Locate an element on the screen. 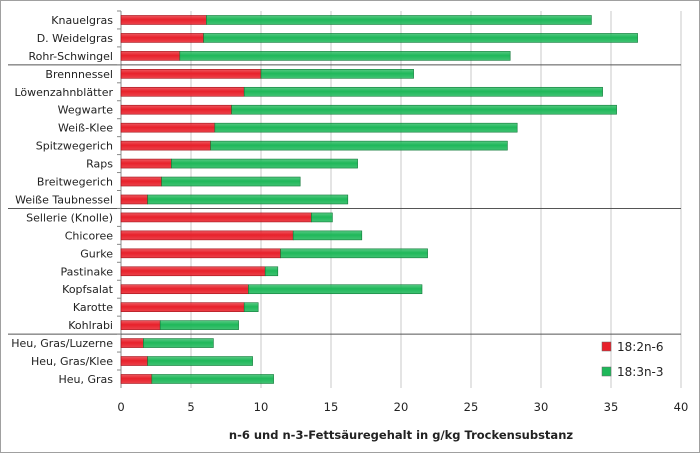 Image resolution: width=700 pixels, height=457 pixels. category-label: Pastinake is located at coordinates (87, 271).